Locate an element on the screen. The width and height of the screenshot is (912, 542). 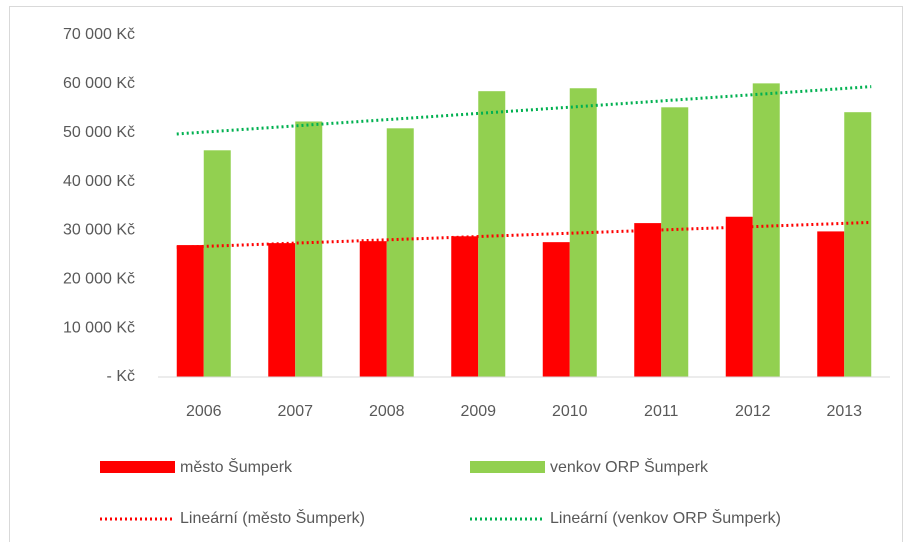
x-tick-label: 2008 is located at coordinates (387, 411).